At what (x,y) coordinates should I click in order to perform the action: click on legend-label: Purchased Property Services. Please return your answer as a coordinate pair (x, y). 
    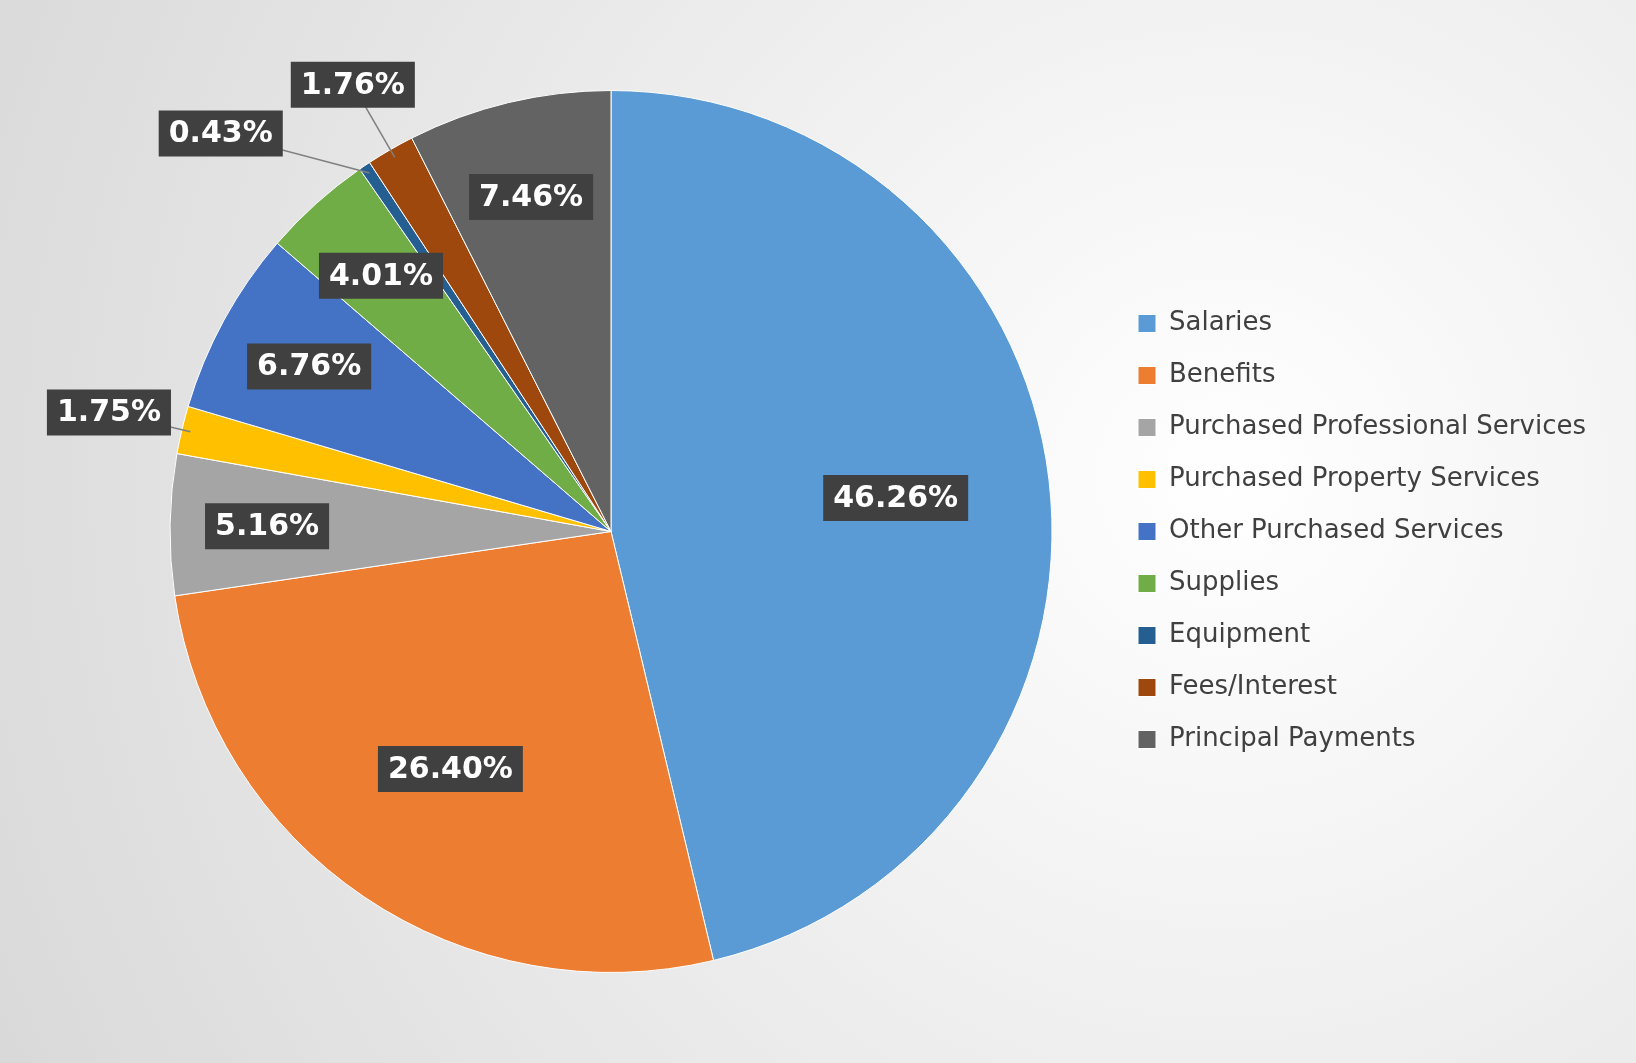
    Looking at the image, I should click on (1354, 477).